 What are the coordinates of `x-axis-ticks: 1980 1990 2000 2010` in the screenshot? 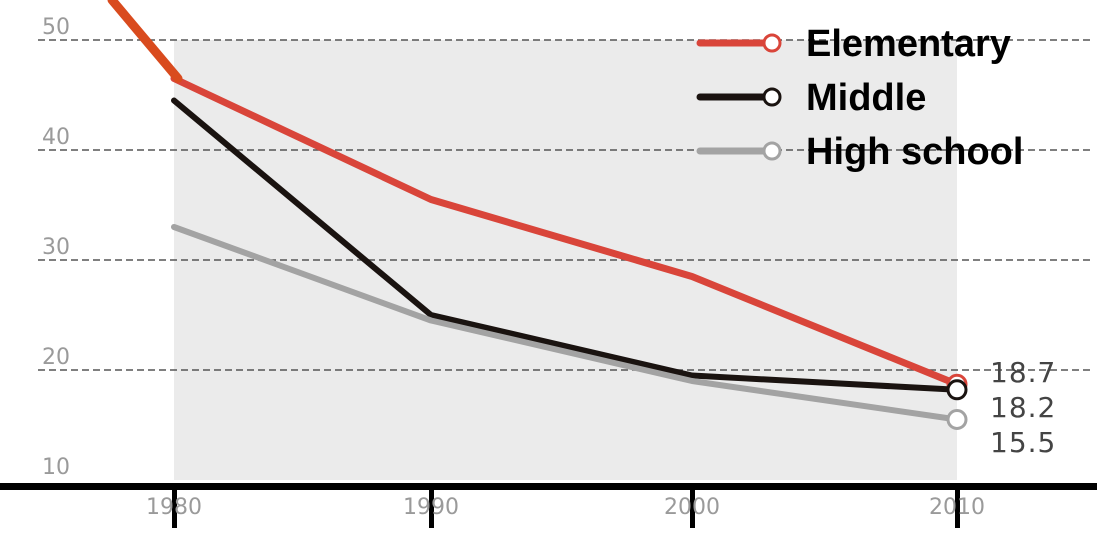 It's located at (565, 507).